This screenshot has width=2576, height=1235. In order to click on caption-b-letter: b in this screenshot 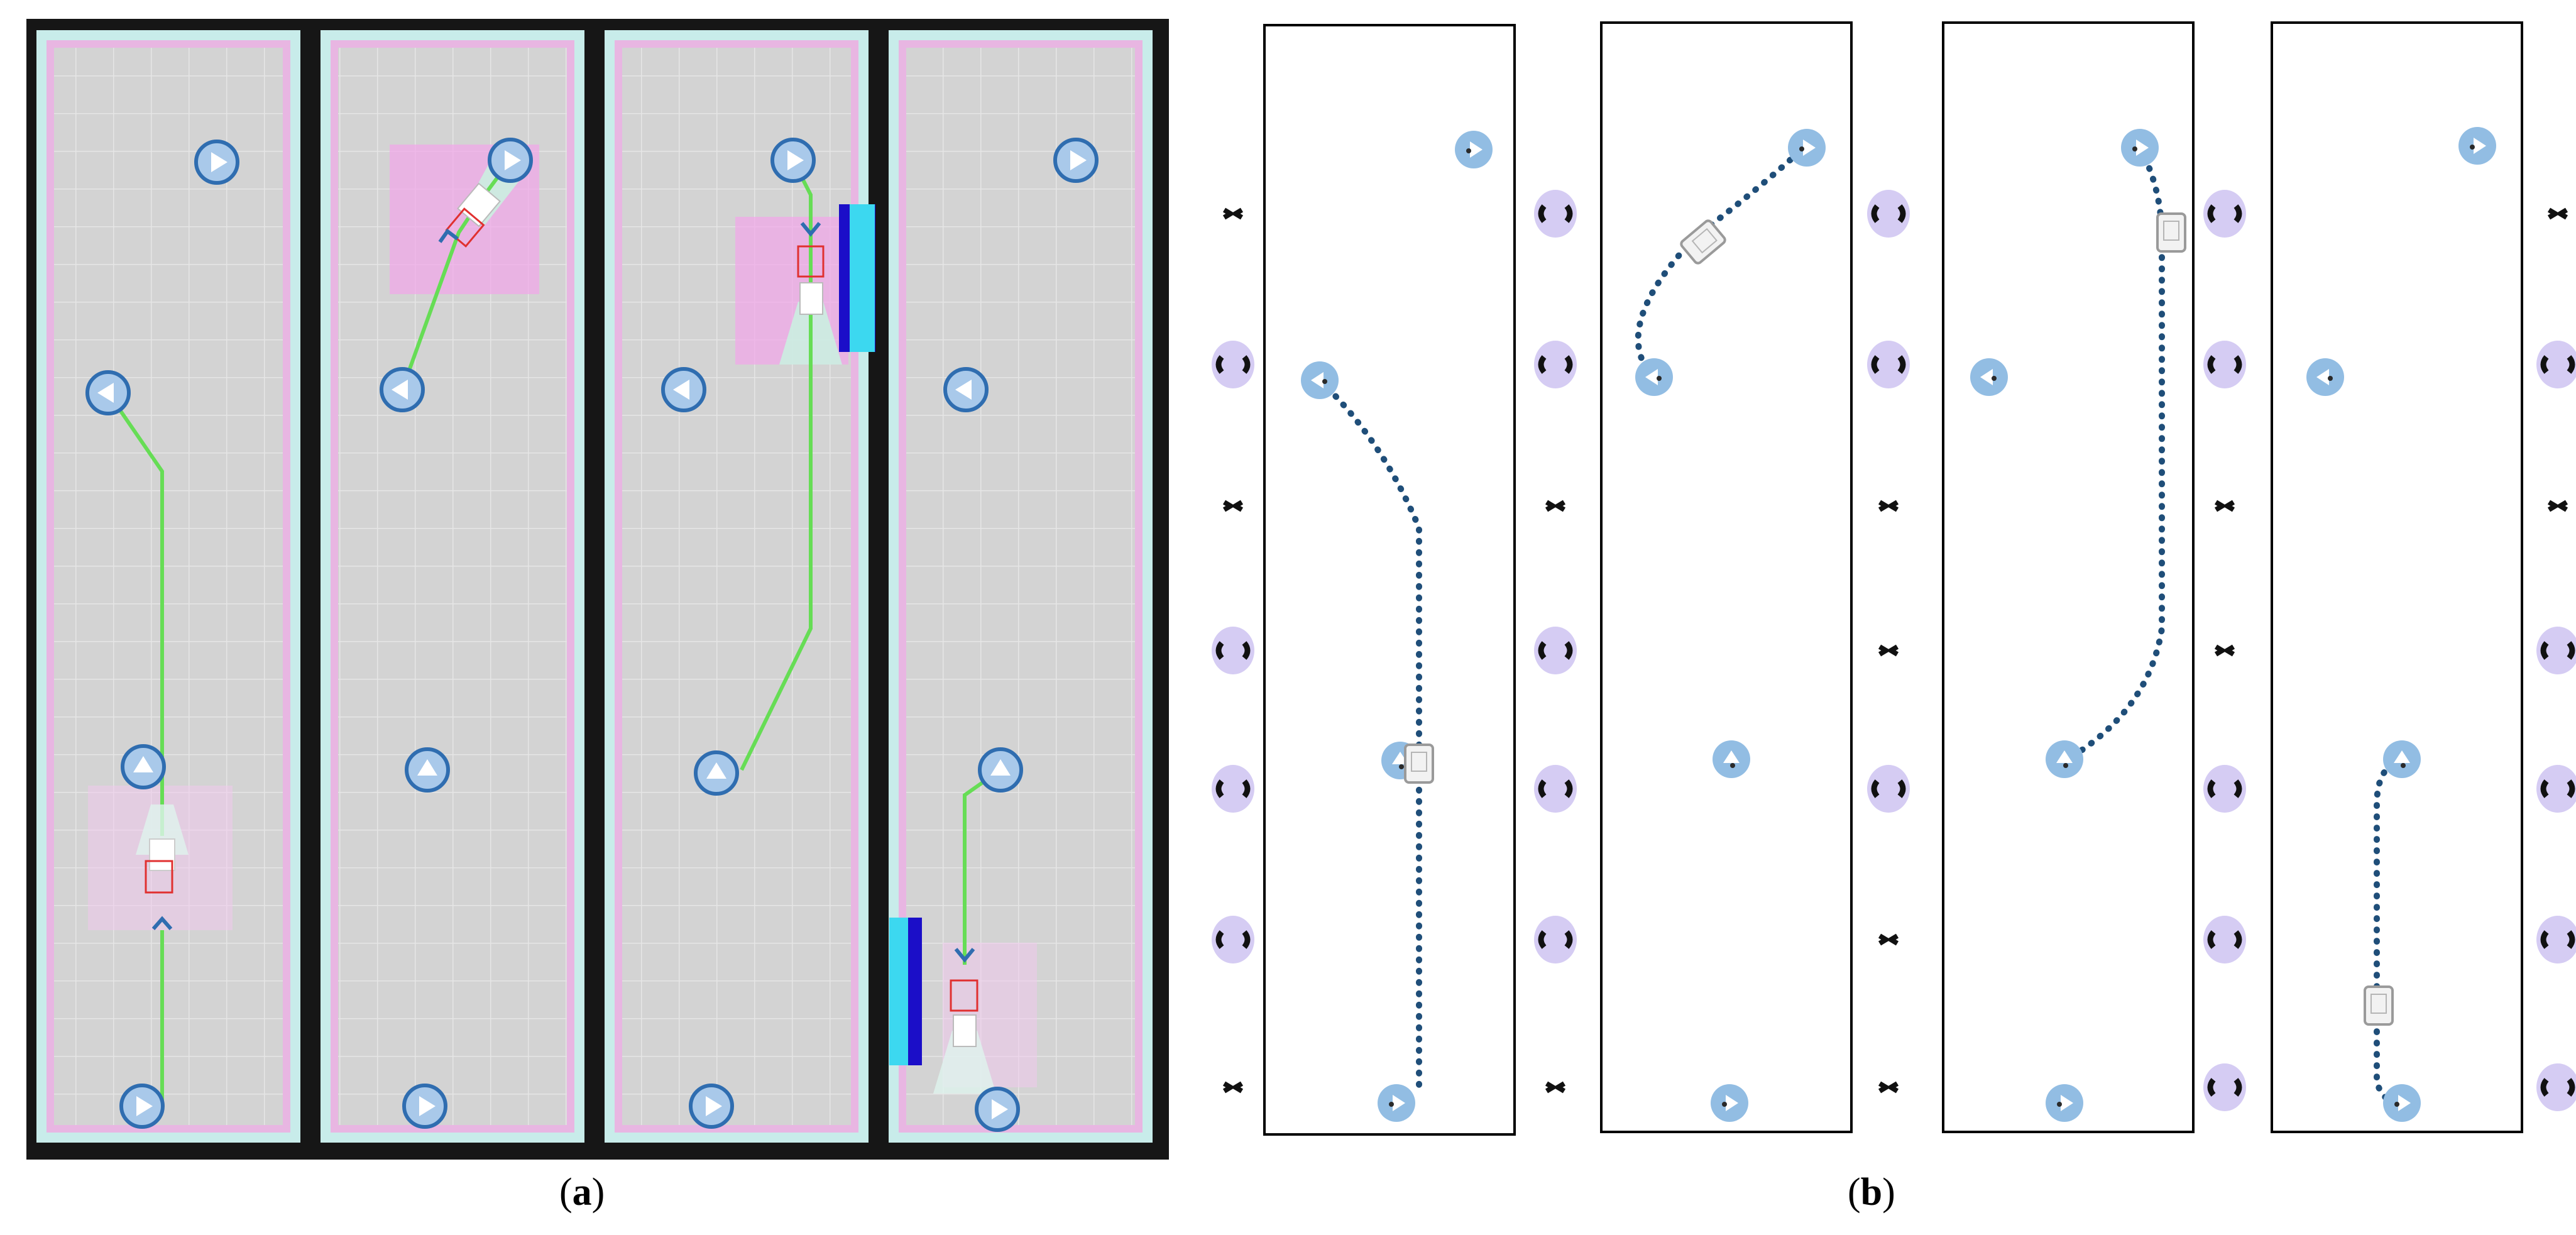, I will do `click(1871, 1192)`.